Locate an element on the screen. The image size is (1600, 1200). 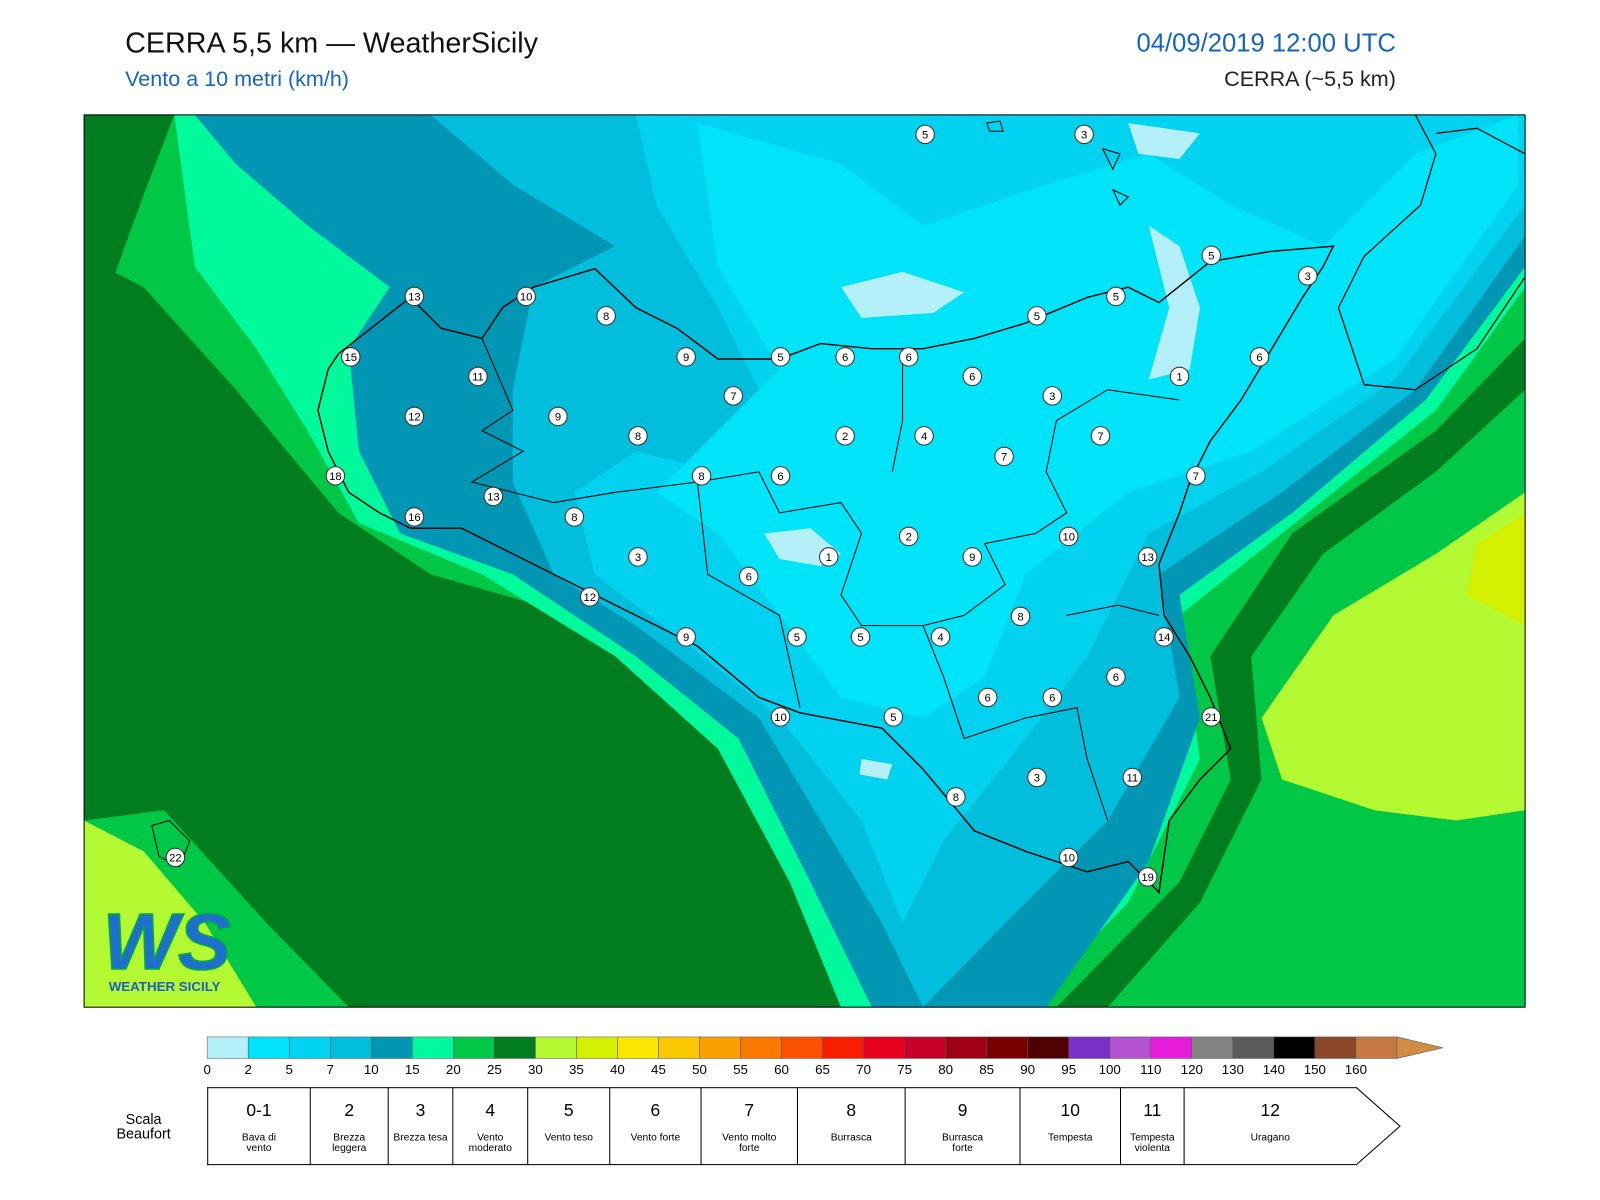
beaufort-force: 6 is located at coordinates (655, 1110).